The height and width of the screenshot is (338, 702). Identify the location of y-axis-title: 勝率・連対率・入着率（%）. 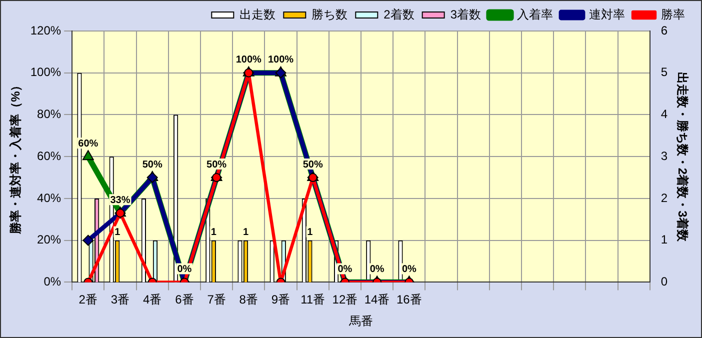
(15, 157).